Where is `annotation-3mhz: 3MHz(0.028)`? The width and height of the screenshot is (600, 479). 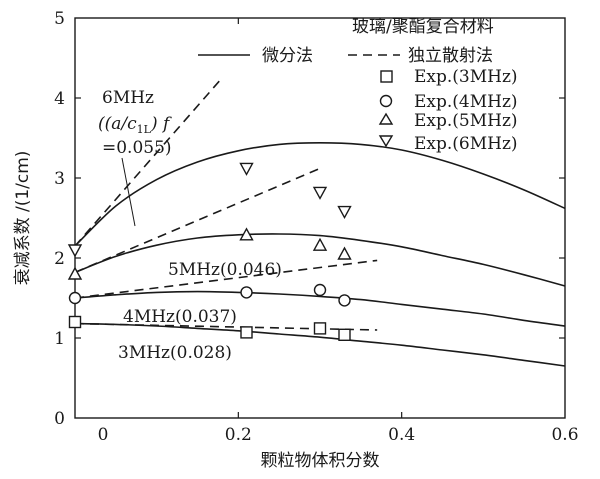 annotation-3mhz: 3MHz(0.028) is located at coordinates (175, 353).